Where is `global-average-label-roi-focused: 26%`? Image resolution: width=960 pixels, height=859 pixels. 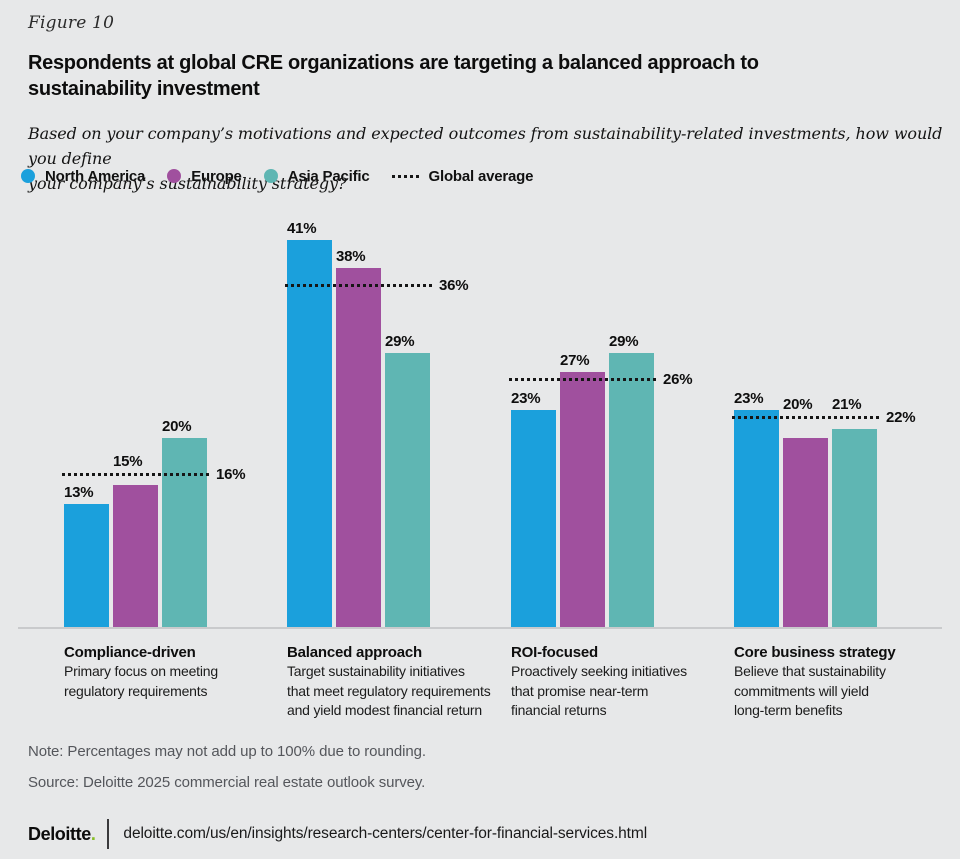
global-average-label-roi-focused: 26% is located at coordinates (678, 380).